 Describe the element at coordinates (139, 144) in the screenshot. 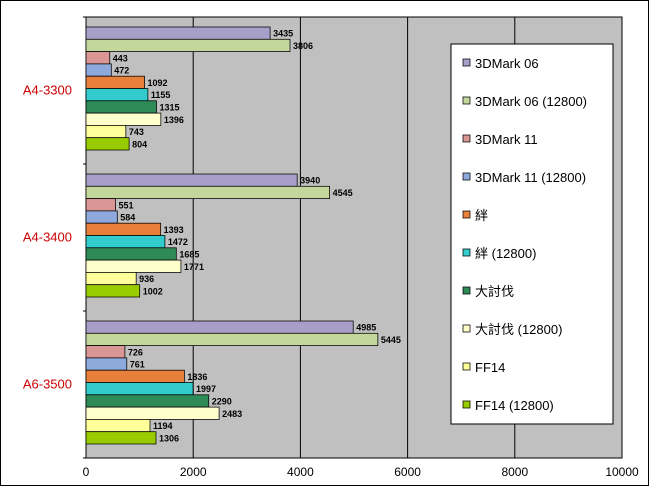

I see `bar-value-label: 804` at that location.